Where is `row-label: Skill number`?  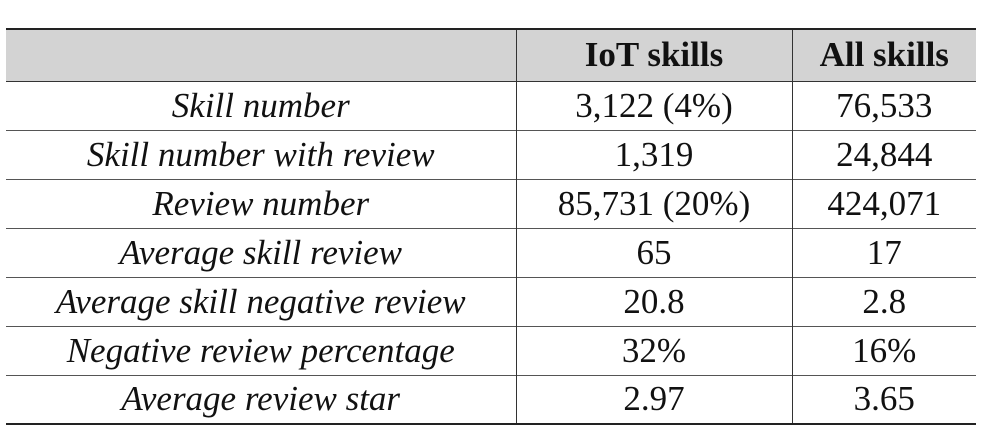
row-label: Skill number is located at coordinates (261, 105).